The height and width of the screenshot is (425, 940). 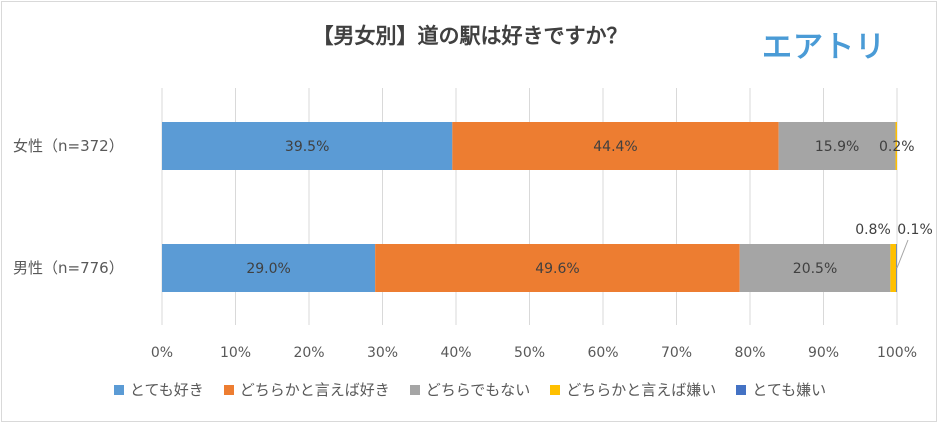 I want to click on data-label: 49.6%, so click(x=557, y=269).